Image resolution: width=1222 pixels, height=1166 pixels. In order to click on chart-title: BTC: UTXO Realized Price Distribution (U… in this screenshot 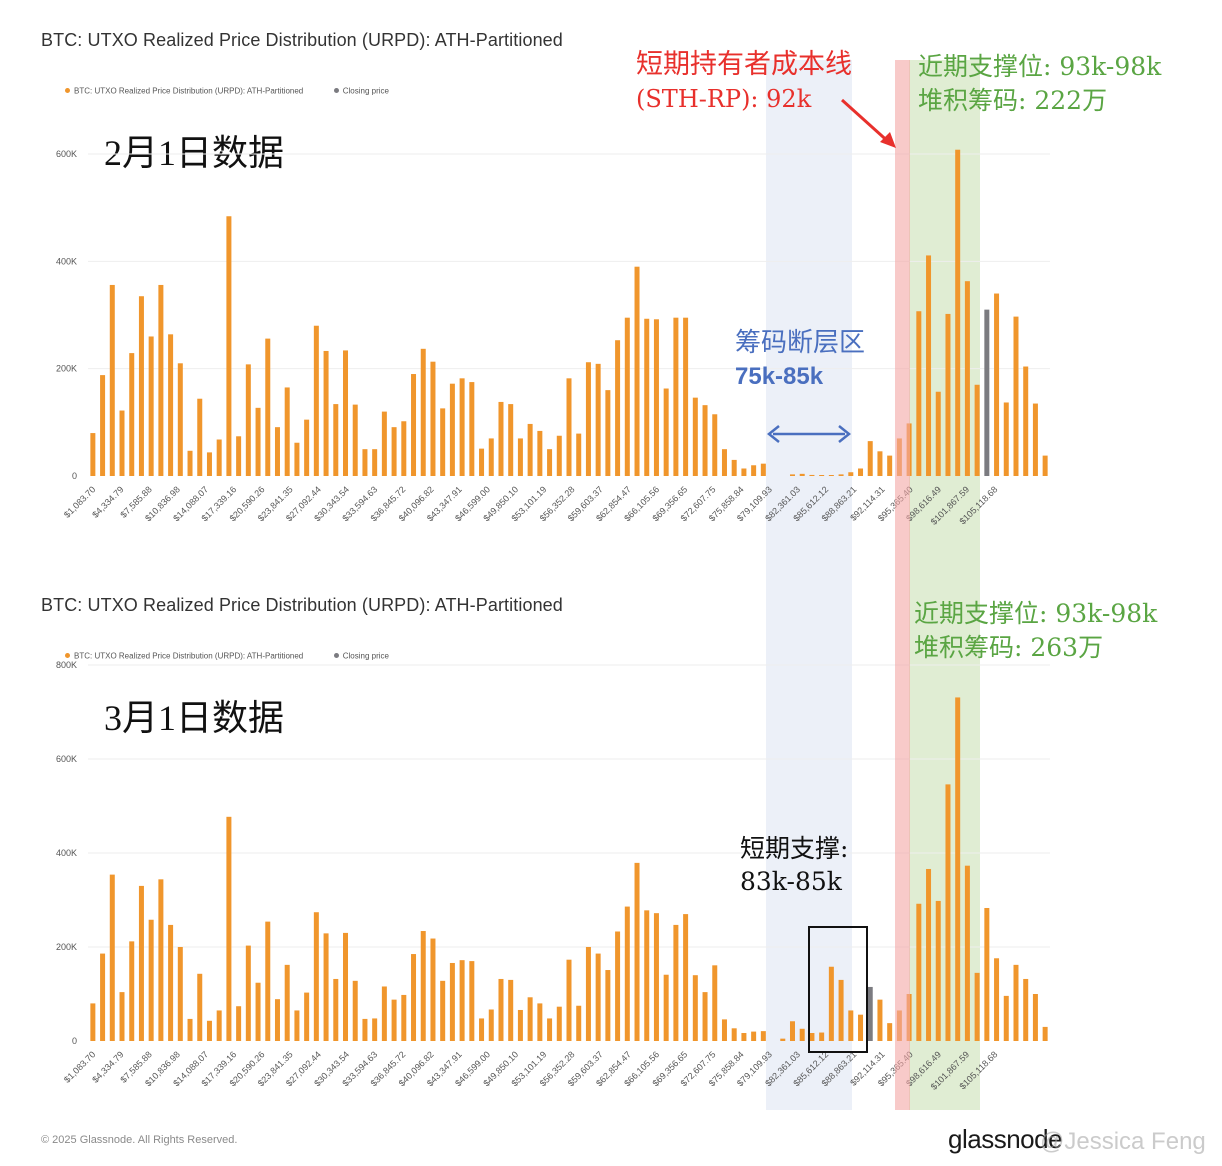, I will do `click(302, 40)`.